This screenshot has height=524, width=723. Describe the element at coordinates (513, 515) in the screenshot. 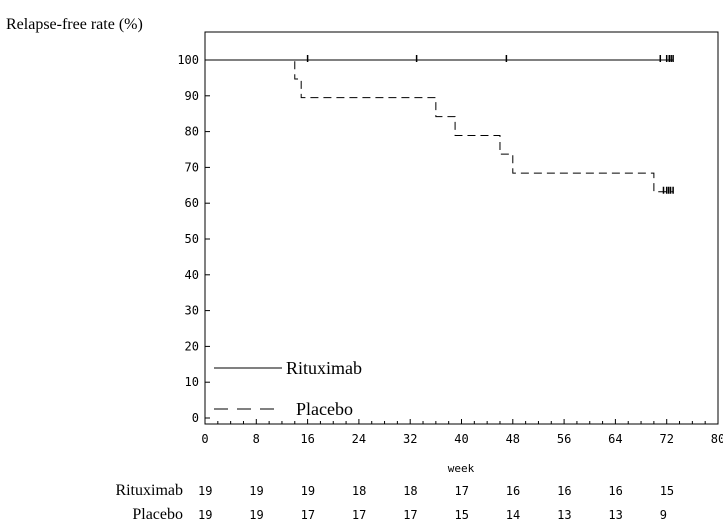

I see `risk-value: 14` at that location.